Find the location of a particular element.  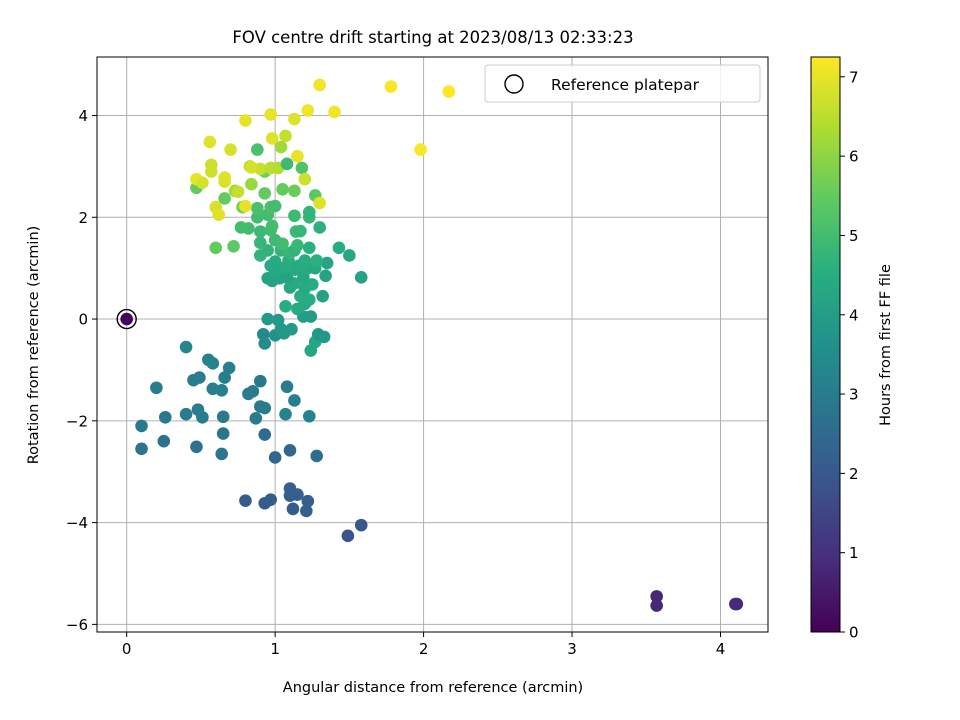

y-tick-label: 2 is located at coordinates (83, 218).